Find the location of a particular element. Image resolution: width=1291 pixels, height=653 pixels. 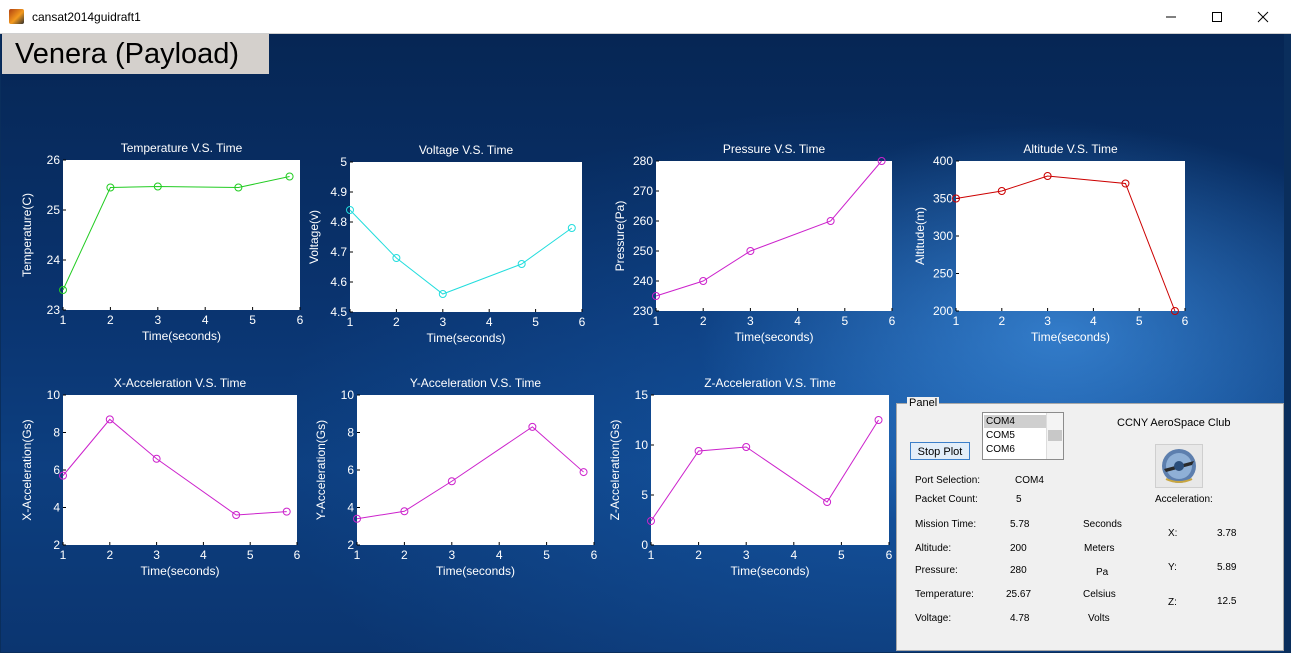

y-tick-label: 230 is located at coordinates (643, 311).